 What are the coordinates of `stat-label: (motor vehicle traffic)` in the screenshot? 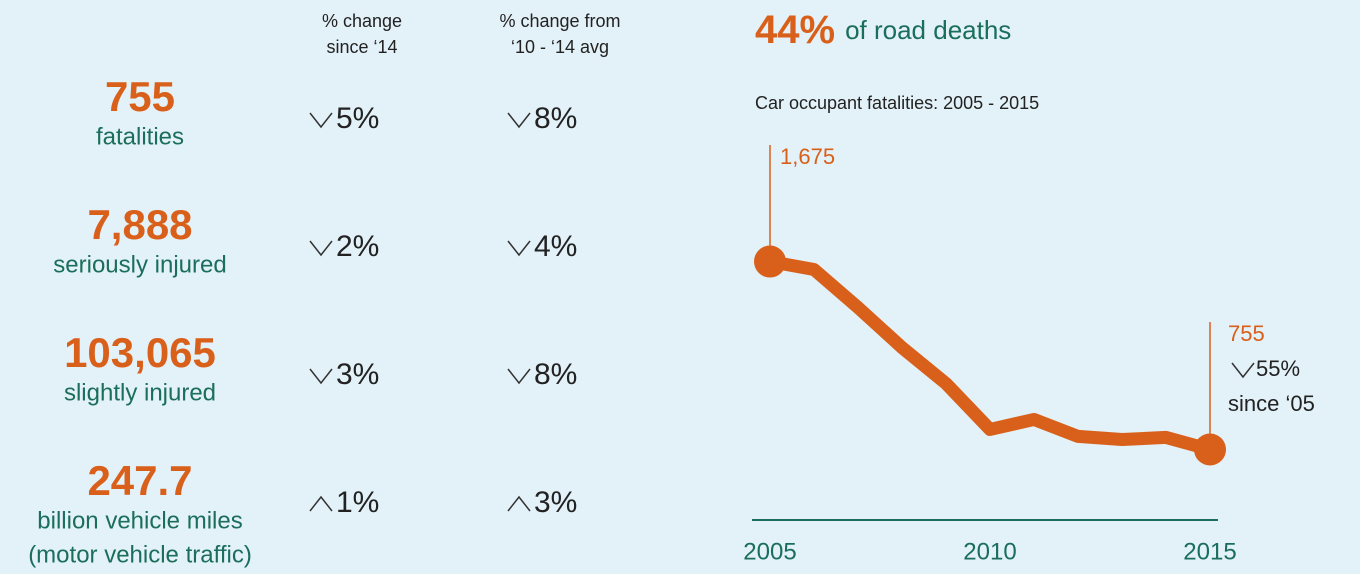 It's located at (140, 554).